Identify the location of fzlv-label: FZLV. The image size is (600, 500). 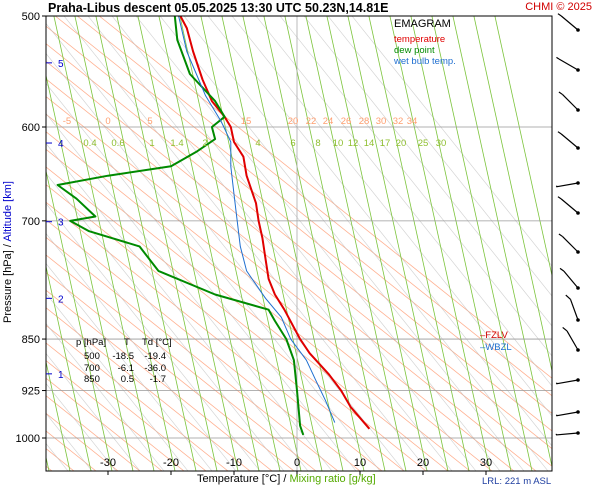
(496, 335).